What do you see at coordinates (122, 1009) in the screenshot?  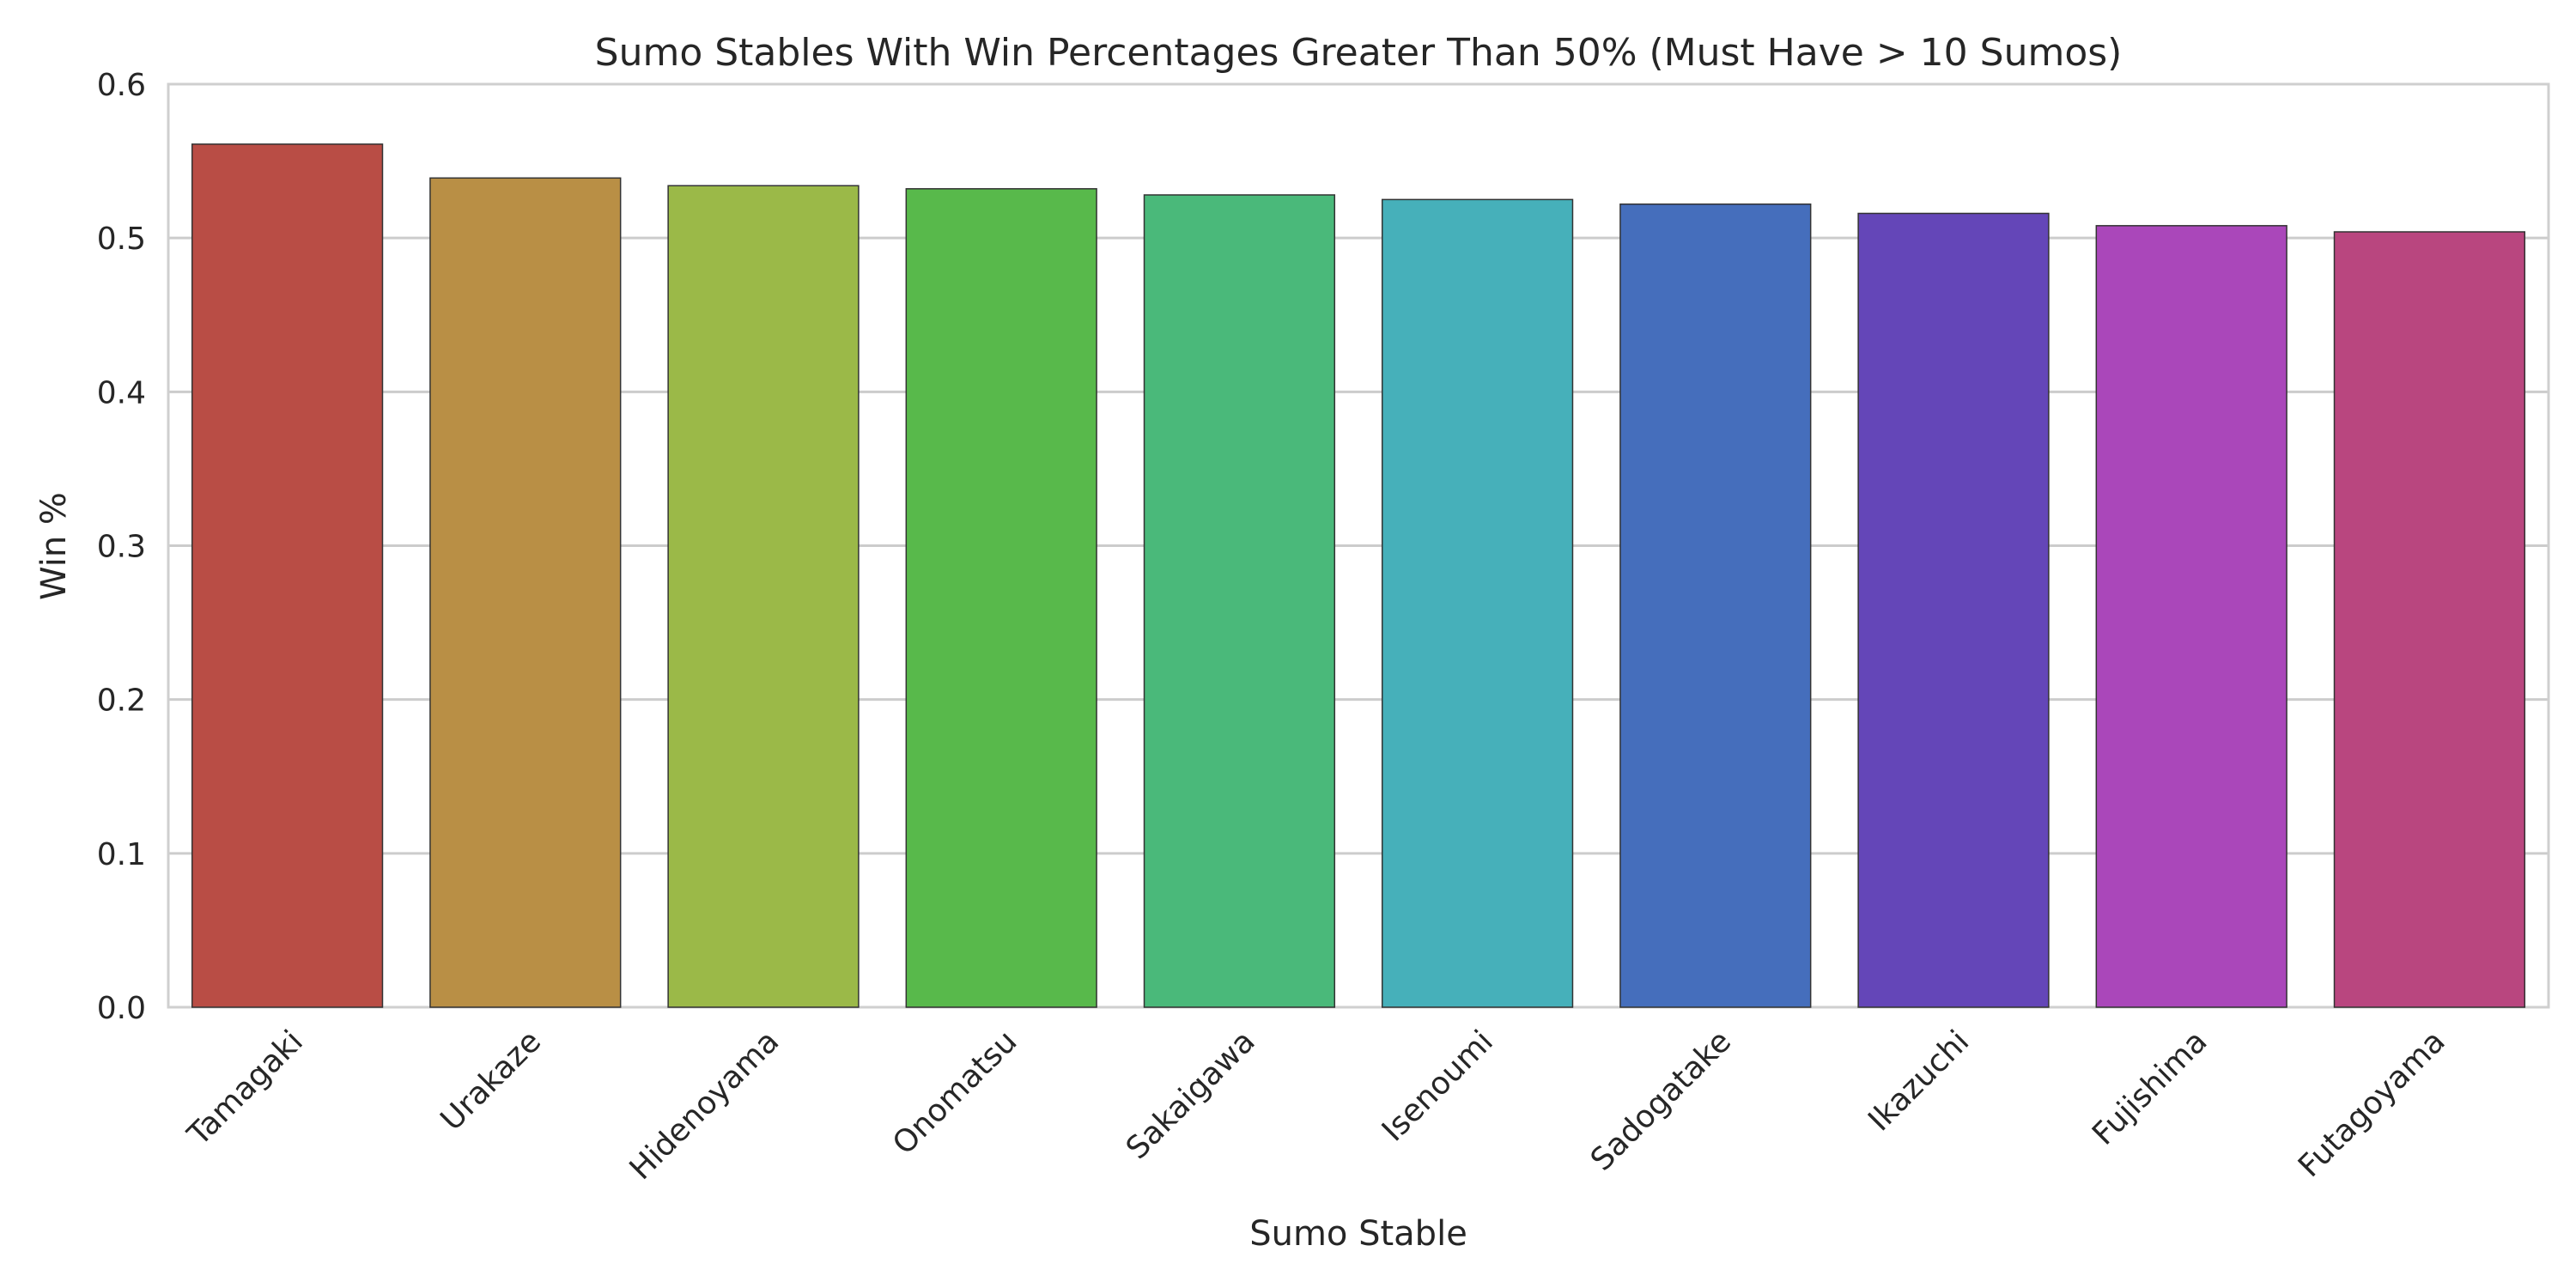 I see `y-tick-label: 0.0` at bounding box center [122, 1009].